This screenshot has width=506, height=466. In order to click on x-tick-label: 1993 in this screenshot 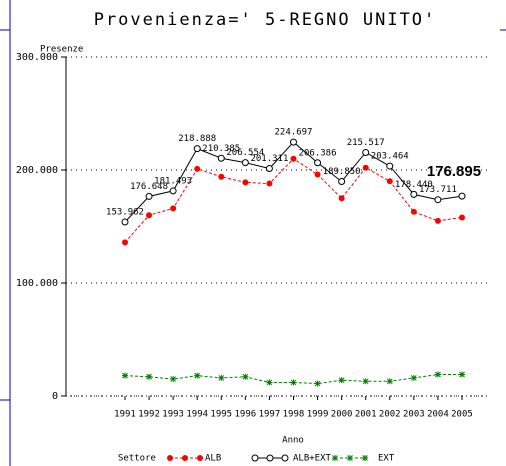, I will do `click(173, 415)`.